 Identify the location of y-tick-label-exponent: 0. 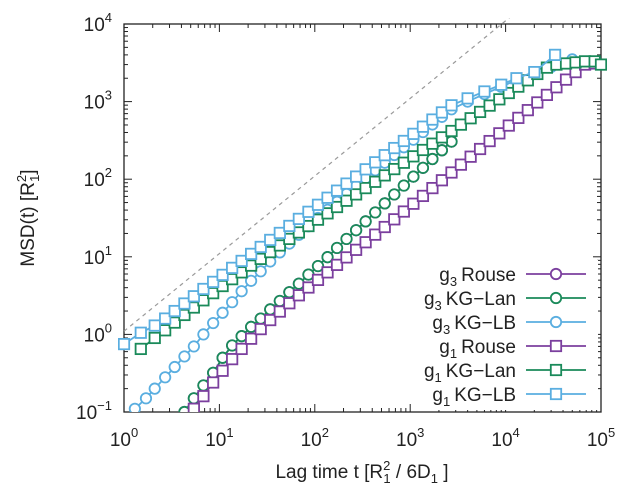
(108, 327).